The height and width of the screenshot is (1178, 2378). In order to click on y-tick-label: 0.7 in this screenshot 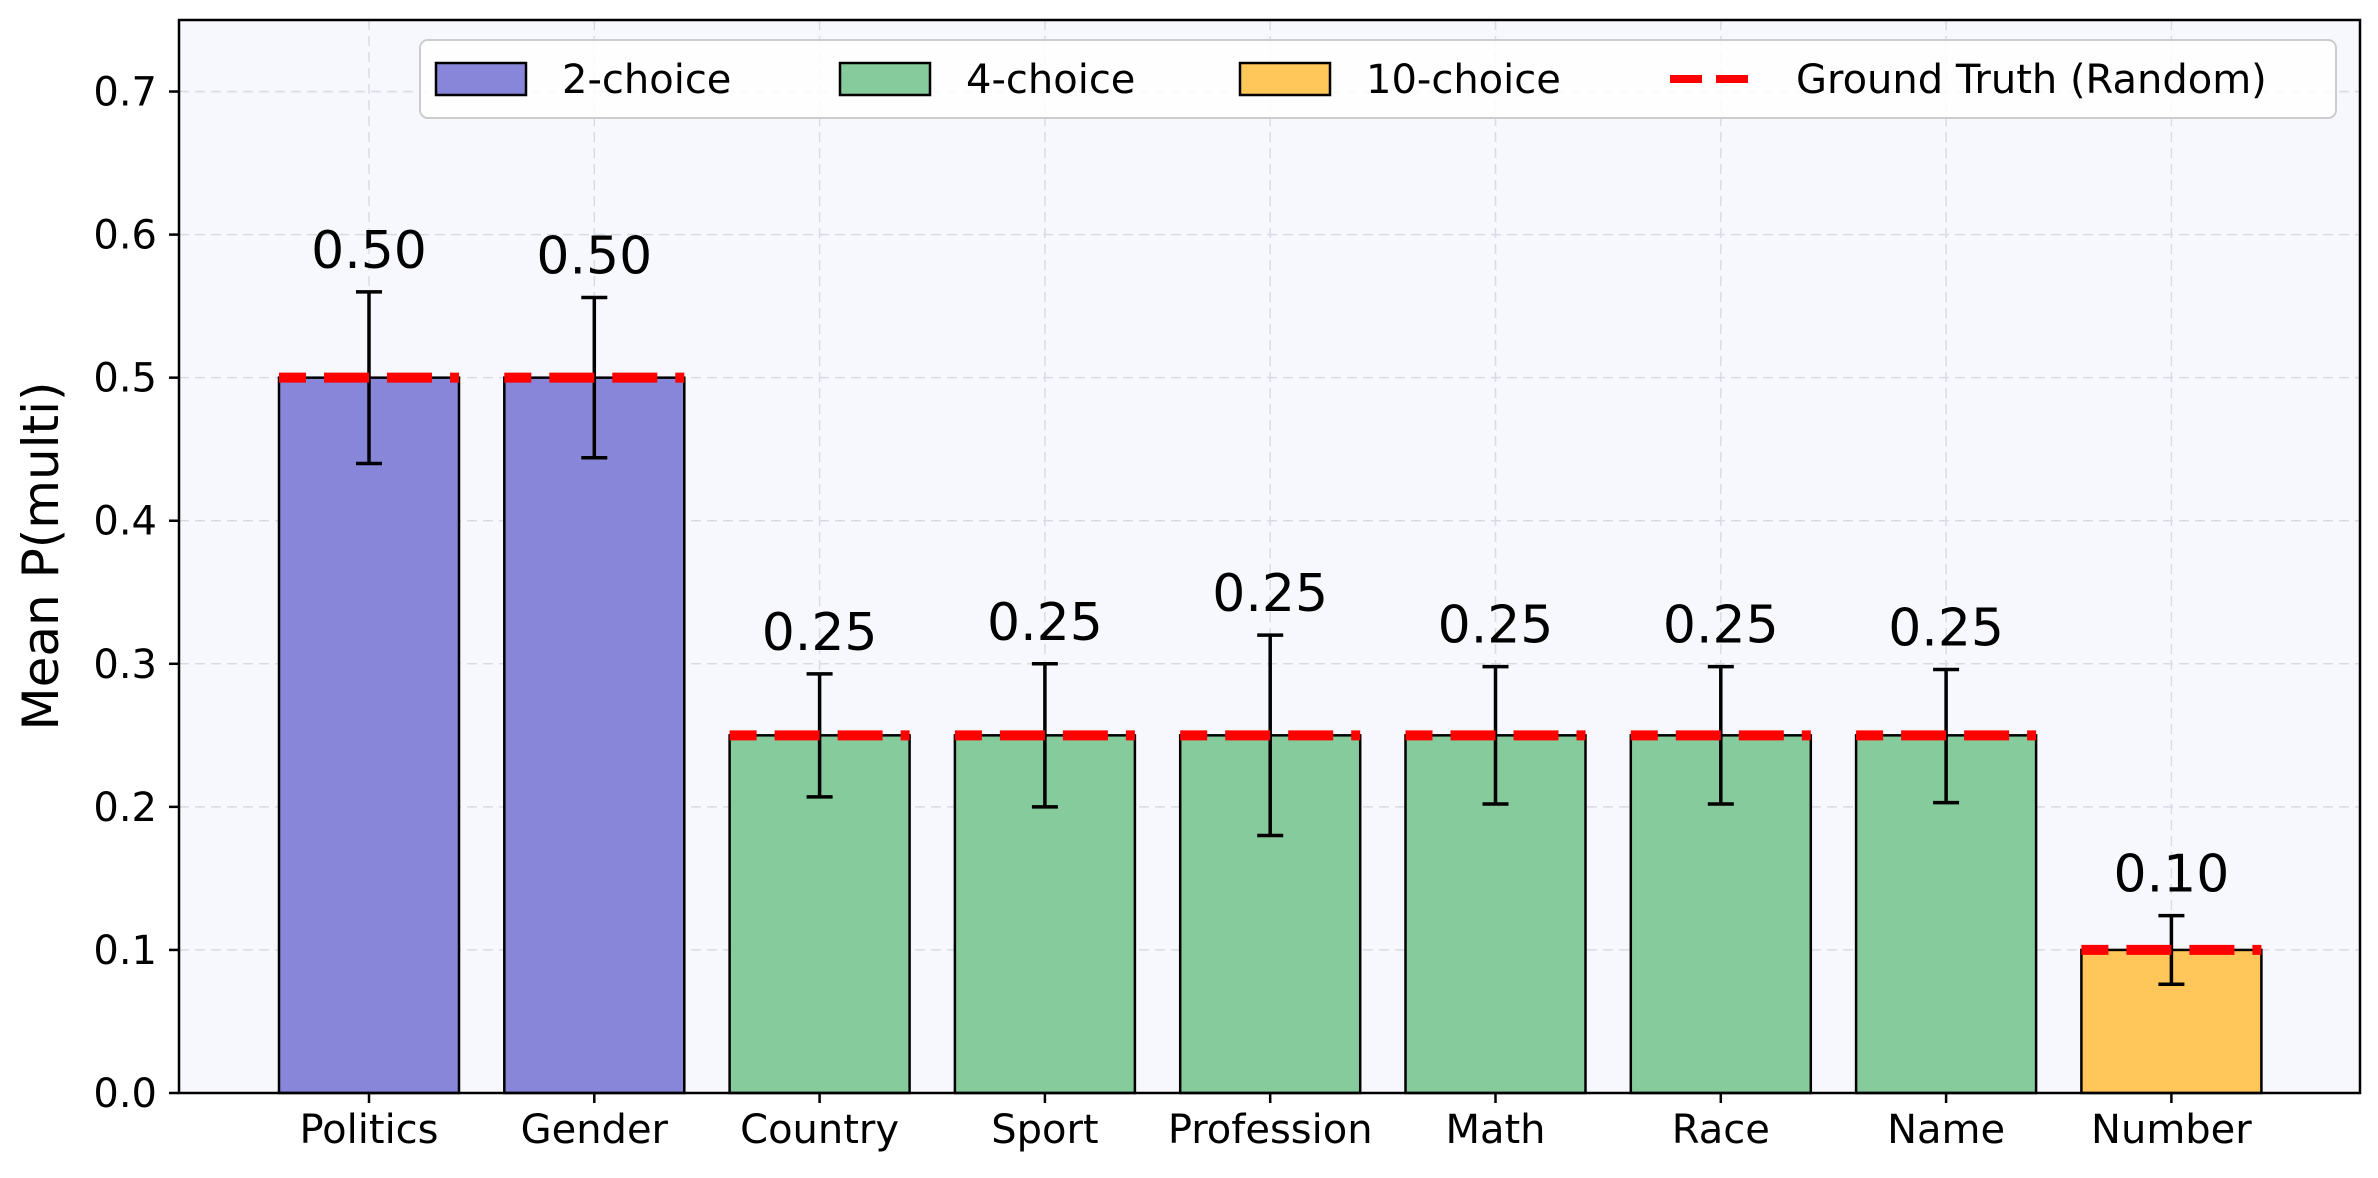, I will do `click(125, 93)`.